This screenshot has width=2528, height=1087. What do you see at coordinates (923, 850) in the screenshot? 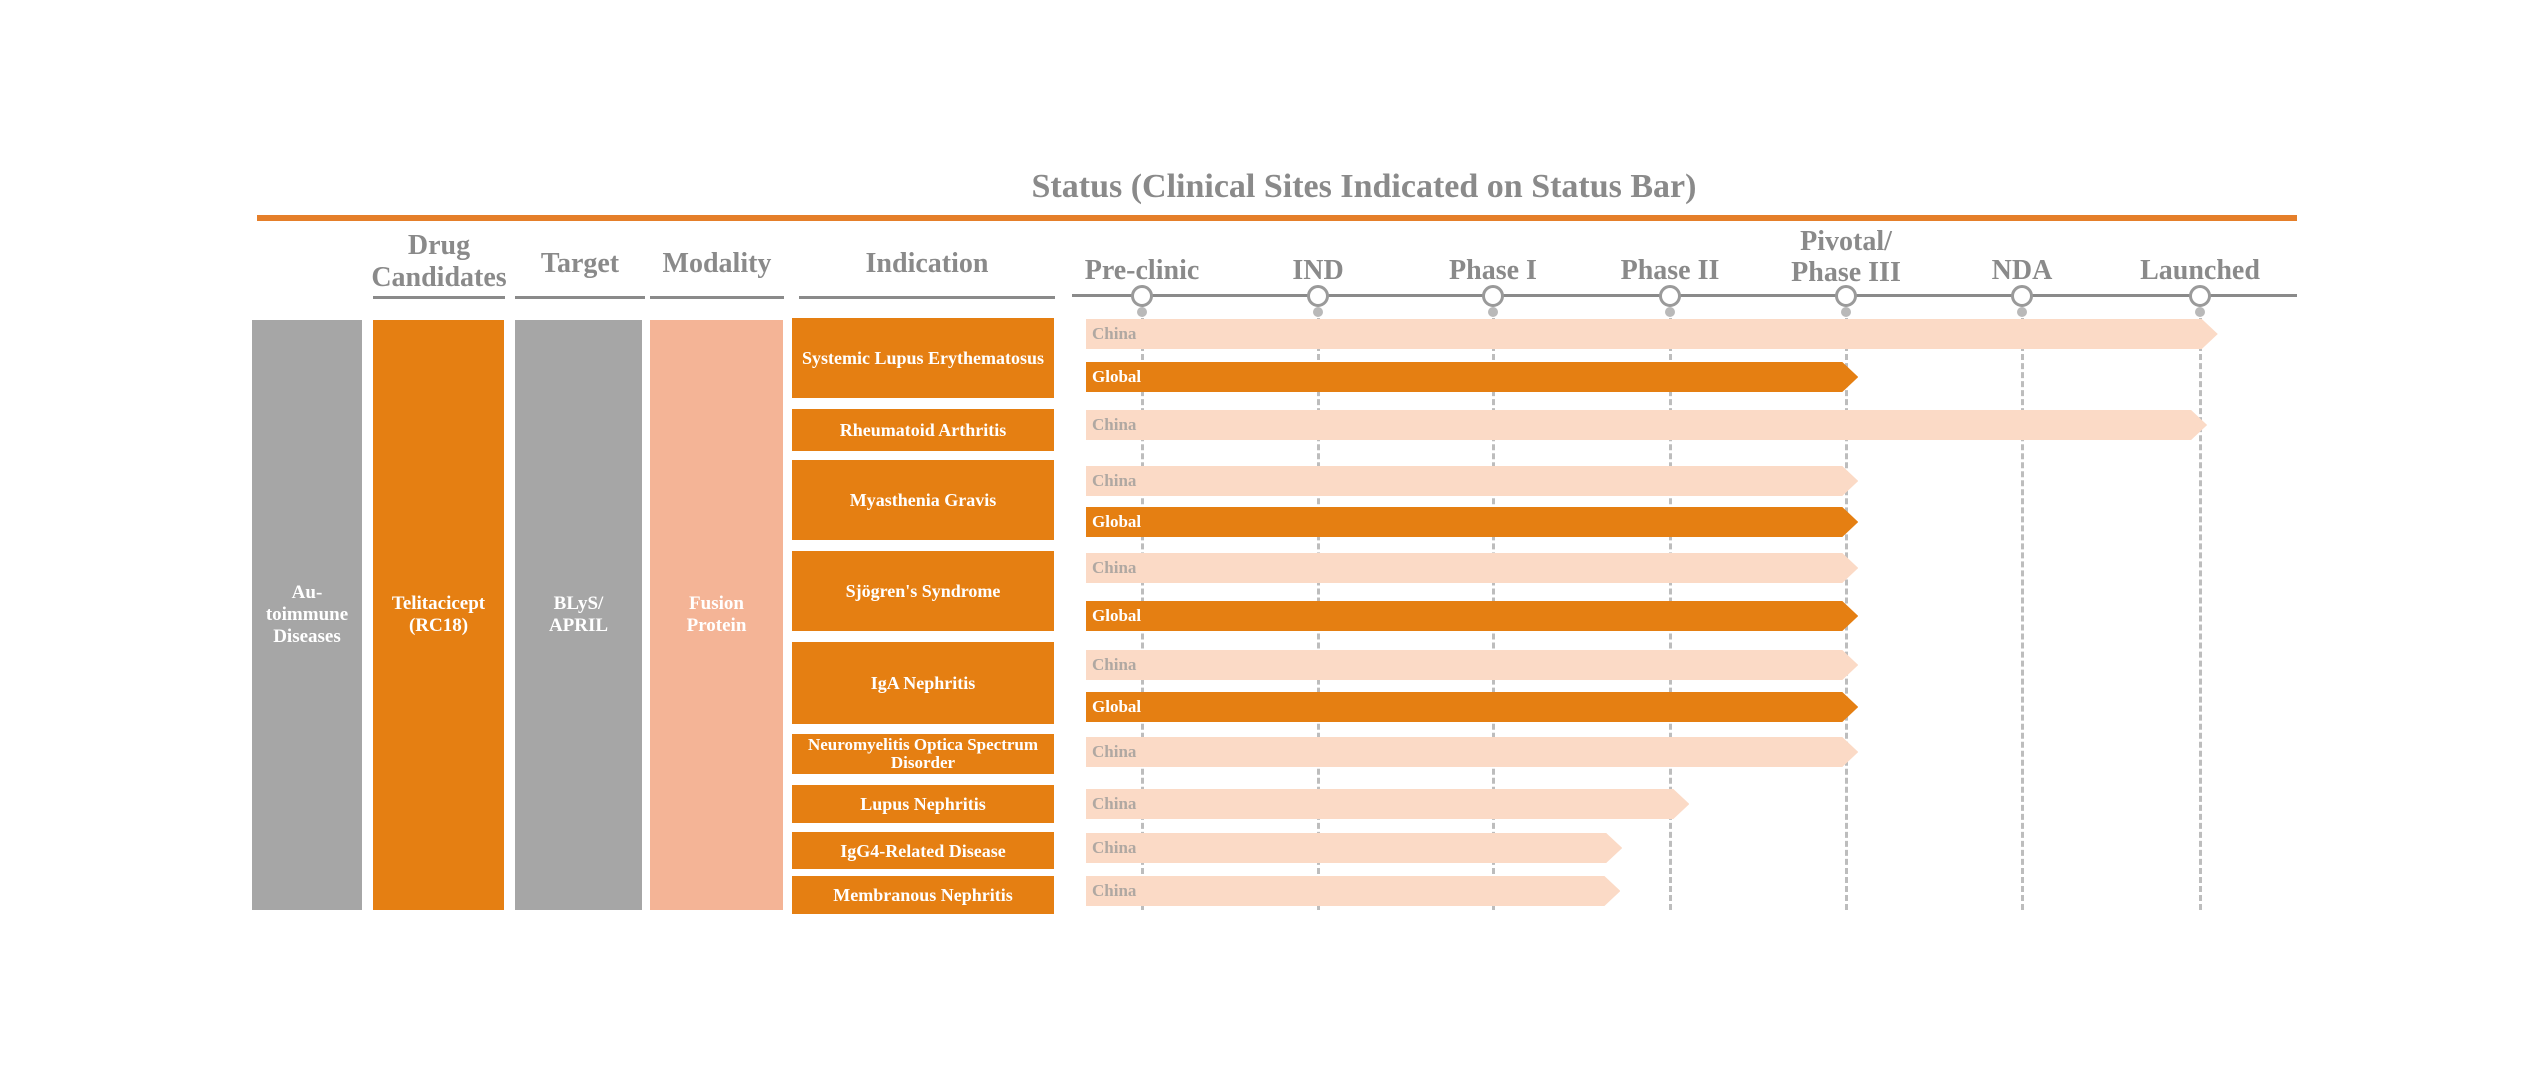
I see `indication-igg4-related: IgG4-Related Disease` at bounding box center [923, 850].